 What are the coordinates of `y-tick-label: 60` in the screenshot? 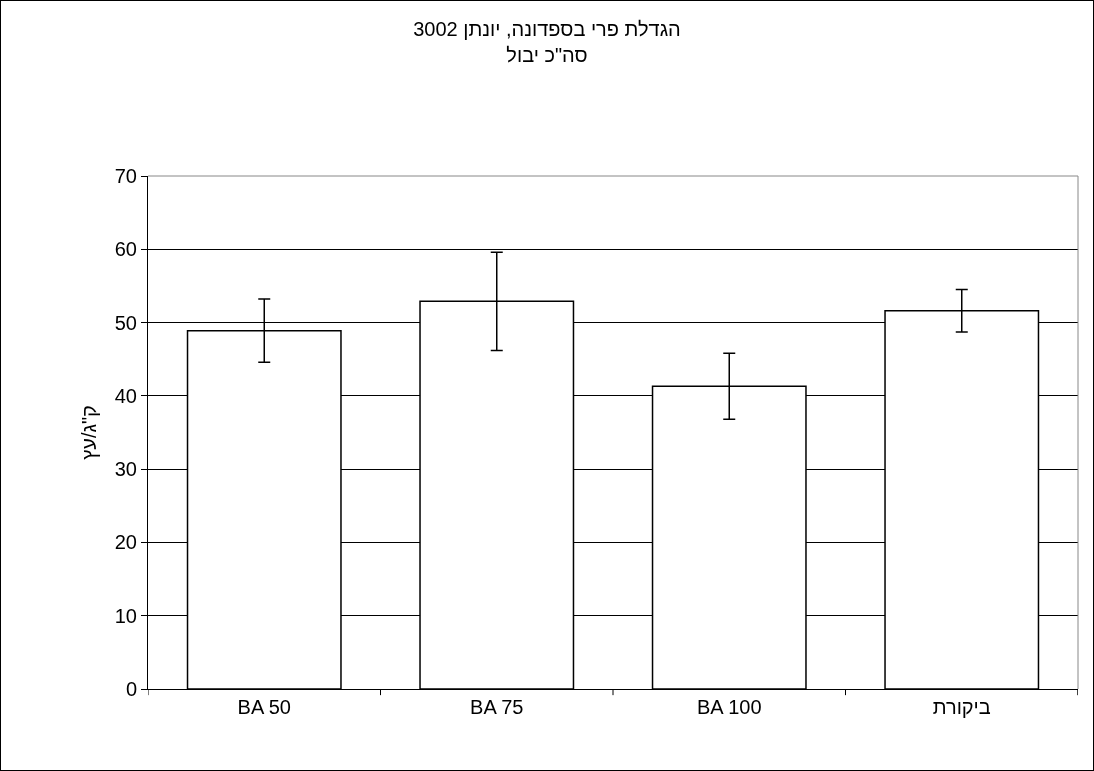 It's located at (125, 249).